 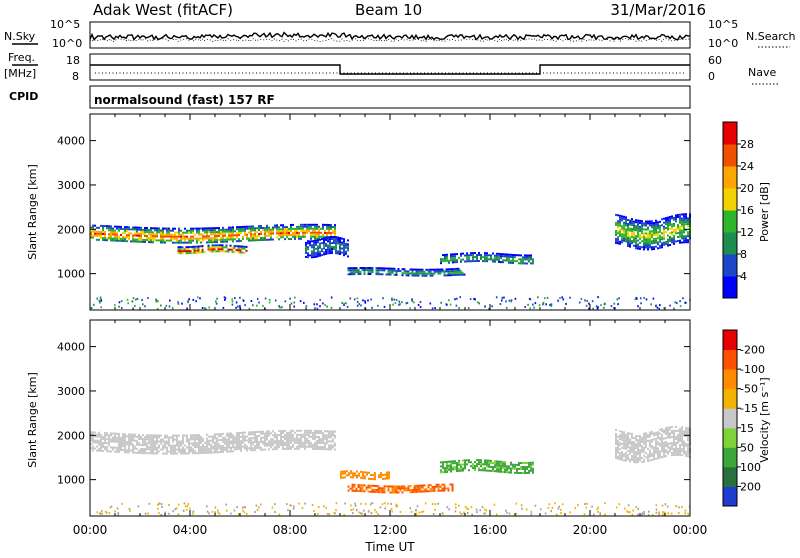 What do you see at coordinates (747, 144) in the screenshot?
I see `power-colorbar-tick-label: 28` at bounding box center [747, 144].